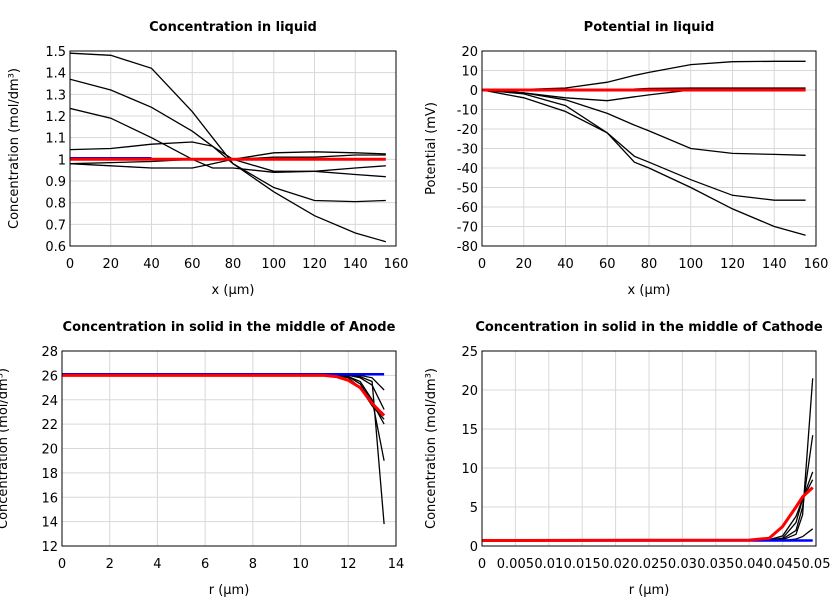 The image size is (840, 600). Describe the element at coordinates (192, 264) in the screenshot. I see `x-tick-label: 60` at that location.